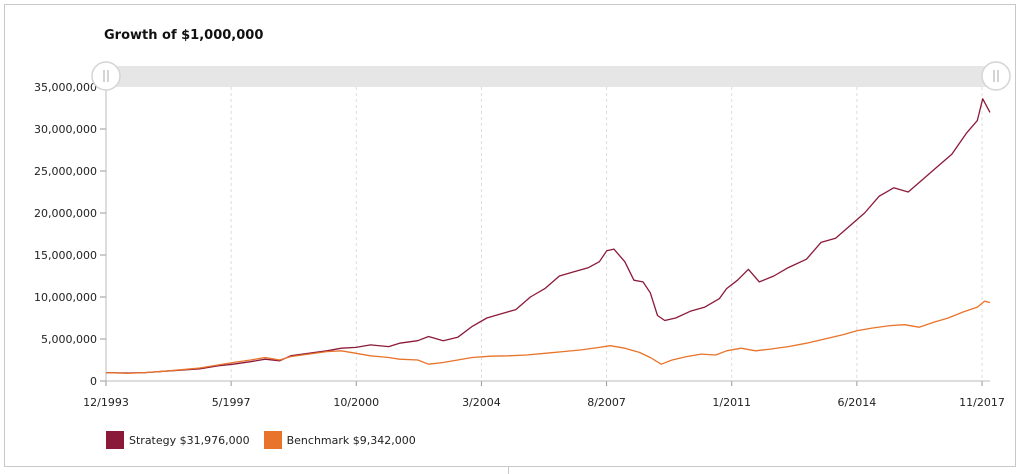  I want to click on range-handle-right, so click(996, 76).